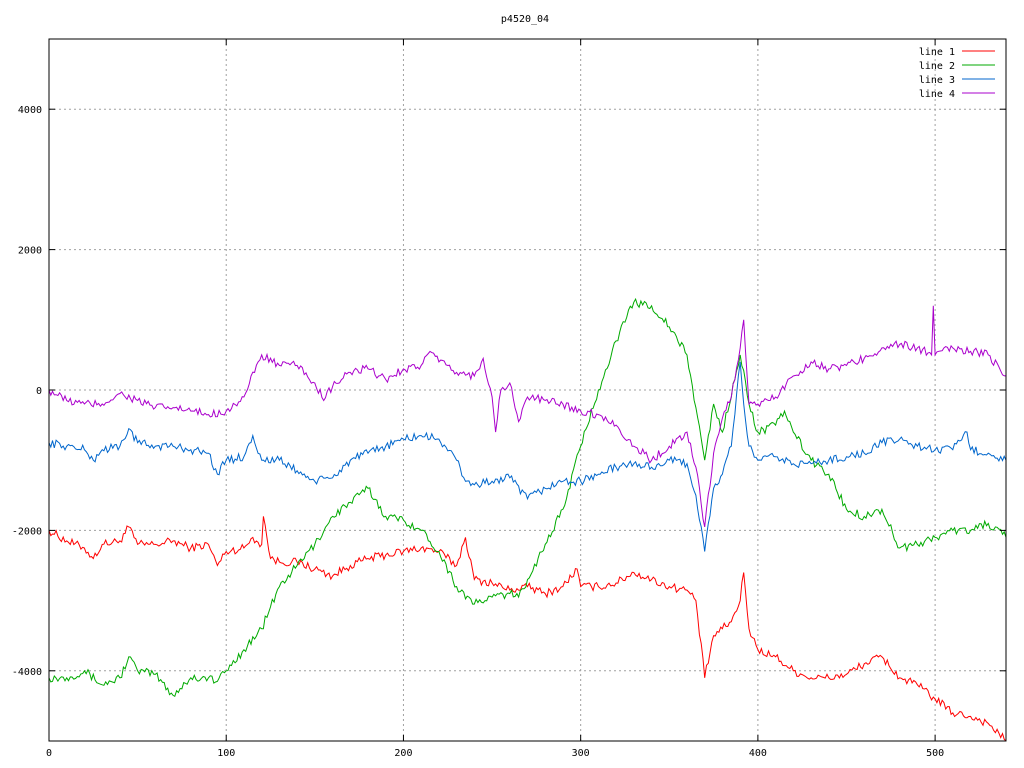 Image resolution: width=1024 pixels, height=768 pixels. What do you see at coordinates (937, 80) in the screenshot?
I see `legend-label: line 3` at bounding box center [937, 80].